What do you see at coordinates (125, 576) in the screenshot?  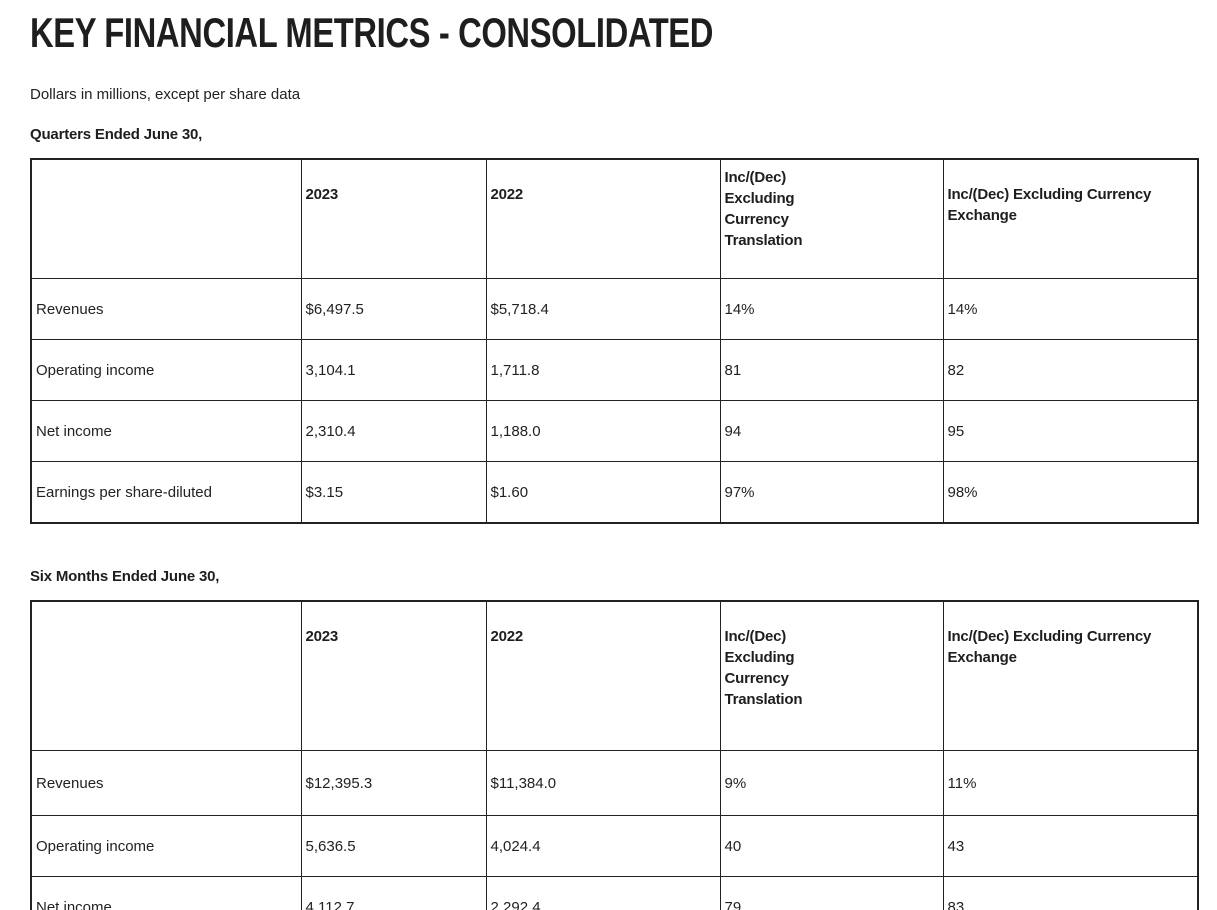 I see `sixmonths-table-caption: Six Months Ended June 30,` at bounding box center [125, 576].